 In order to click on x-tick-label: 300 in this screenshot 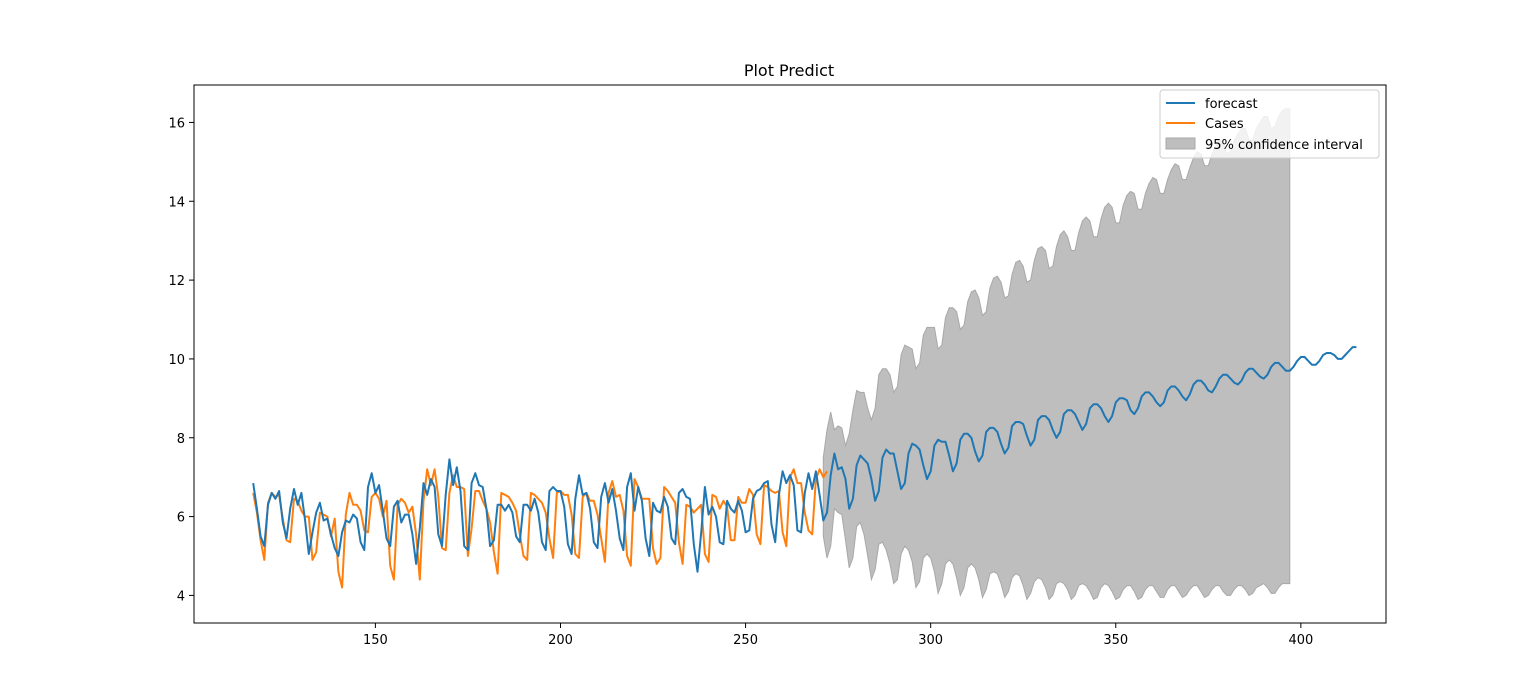, I will do `click(930, 640)`.